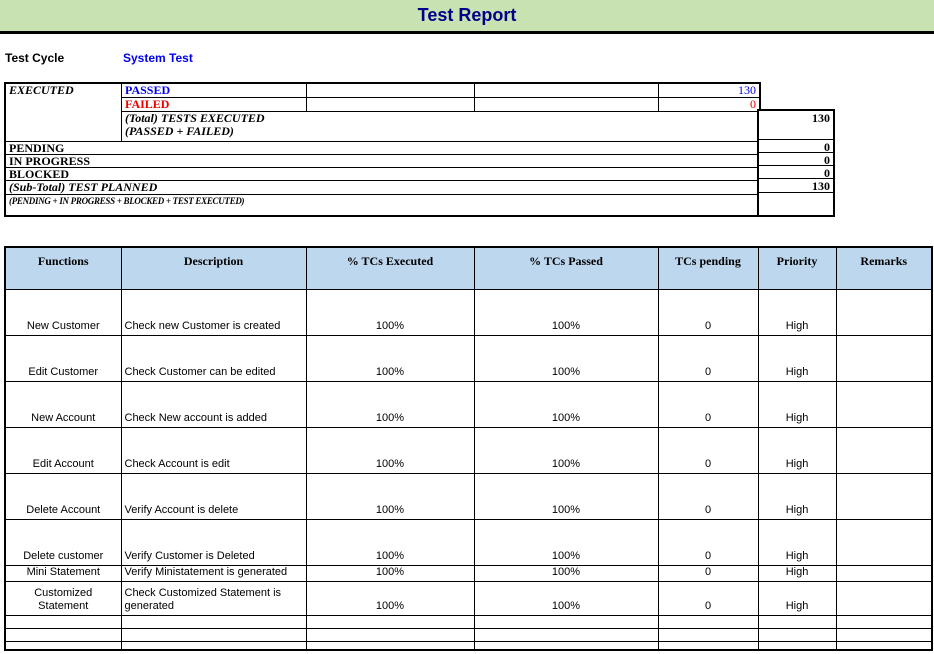 The height and width of the screenshot is (654, 934). Describe the element at coordinates (63, 598) in the screenshot. I see `cell-function: Customized Statement` at that location.